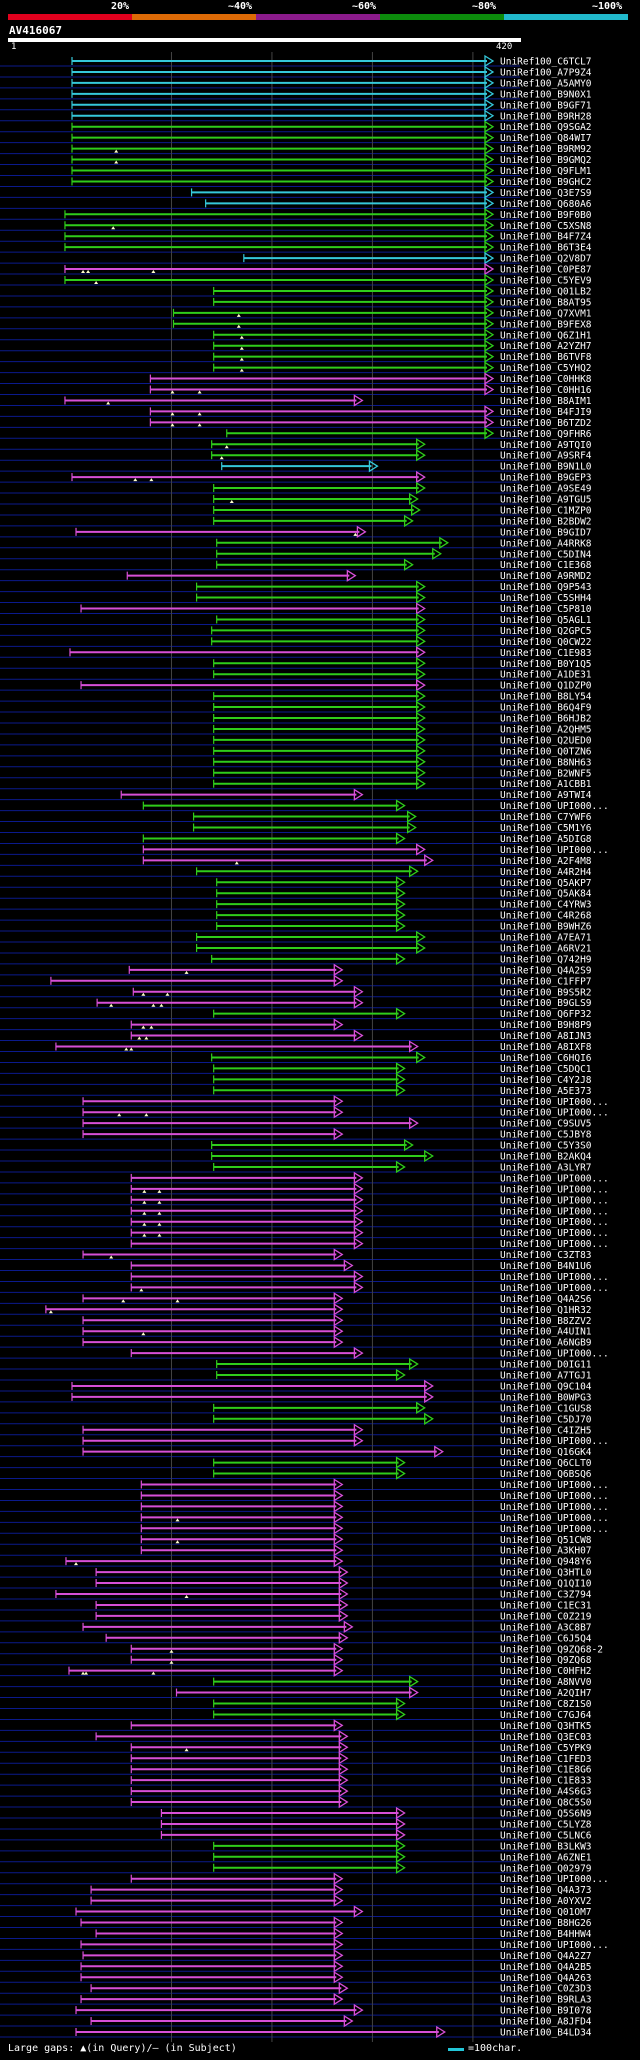 The image size is (640, 2060). Describe the element at coordinates (546, 1025) in the screenshot. I see `hit-label: UniRef100_B9H8P9` at that location.